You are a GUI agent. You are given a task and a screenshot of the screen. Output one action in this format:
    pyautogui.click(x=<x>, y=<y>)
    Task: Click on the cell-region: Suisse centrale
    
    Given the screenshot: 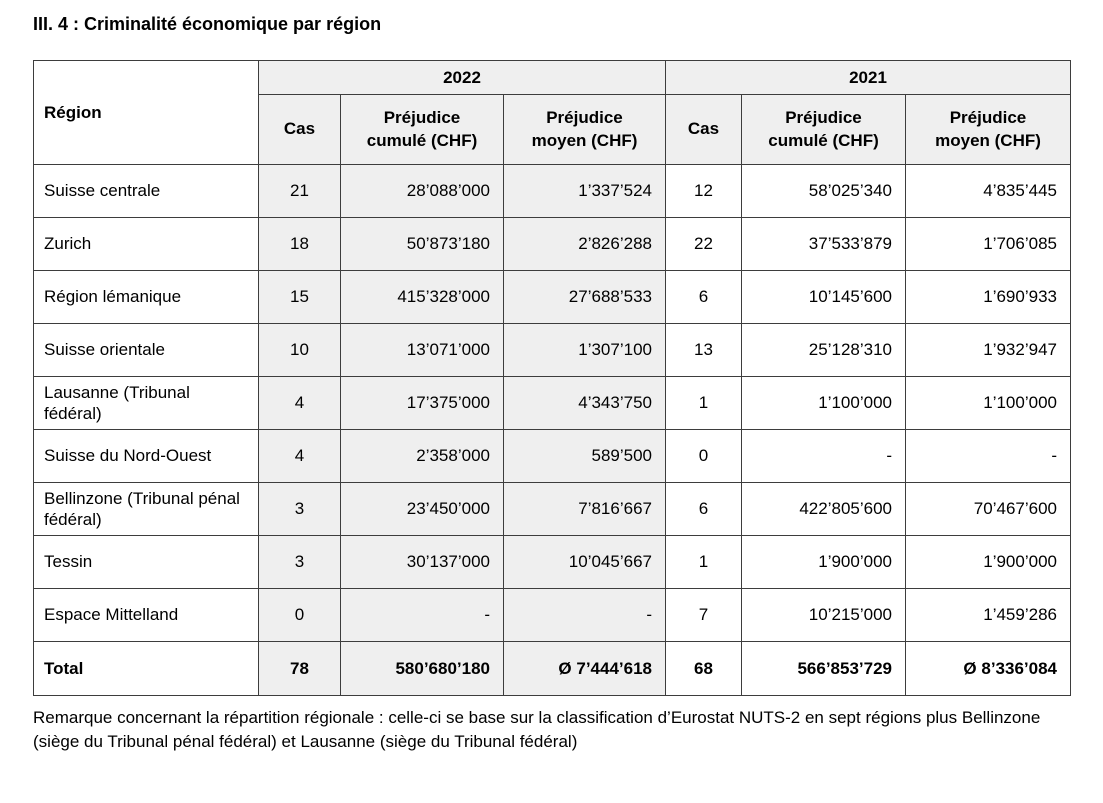 What is the action you would take?
    pyautogui.click(x=146, y=191)
    